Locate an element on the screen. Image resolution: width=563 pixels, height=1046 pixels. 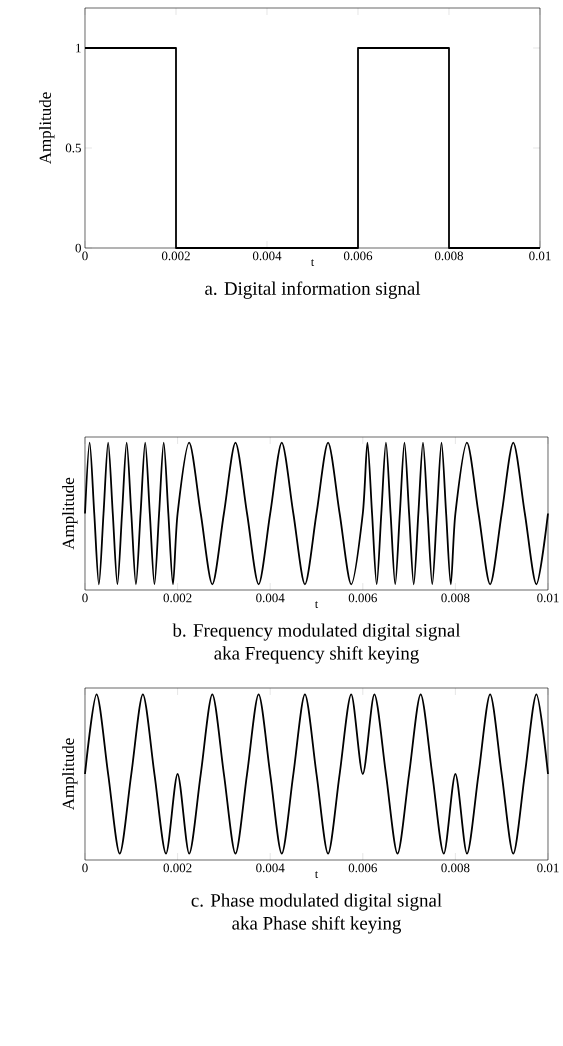
text: b. Frequency modulated digital signal is located at coordinates (316, 632).